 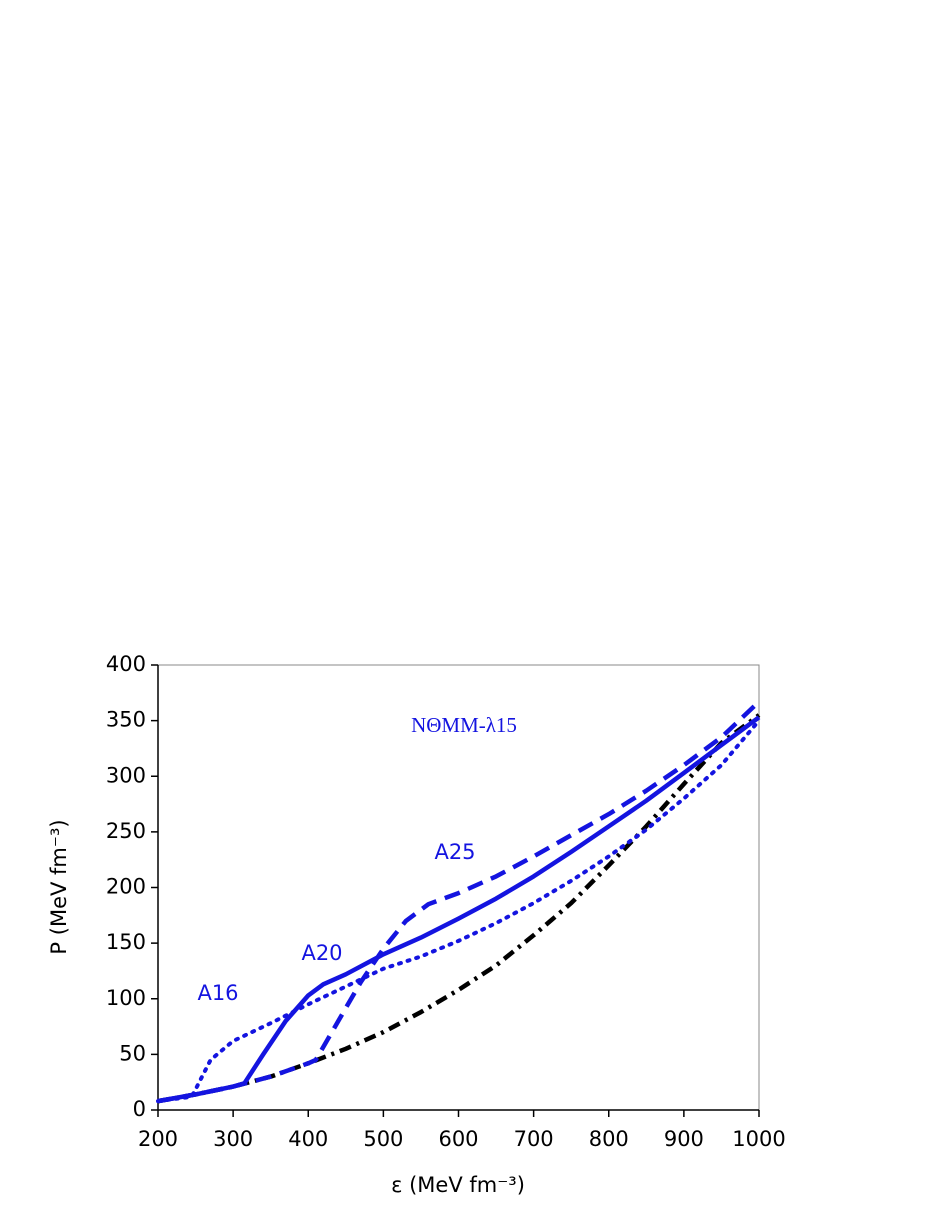 What do you see at coordinates (126, 775) in the screenshot?
I see `y-tick-label: 300` at bounding box center [126, 775].